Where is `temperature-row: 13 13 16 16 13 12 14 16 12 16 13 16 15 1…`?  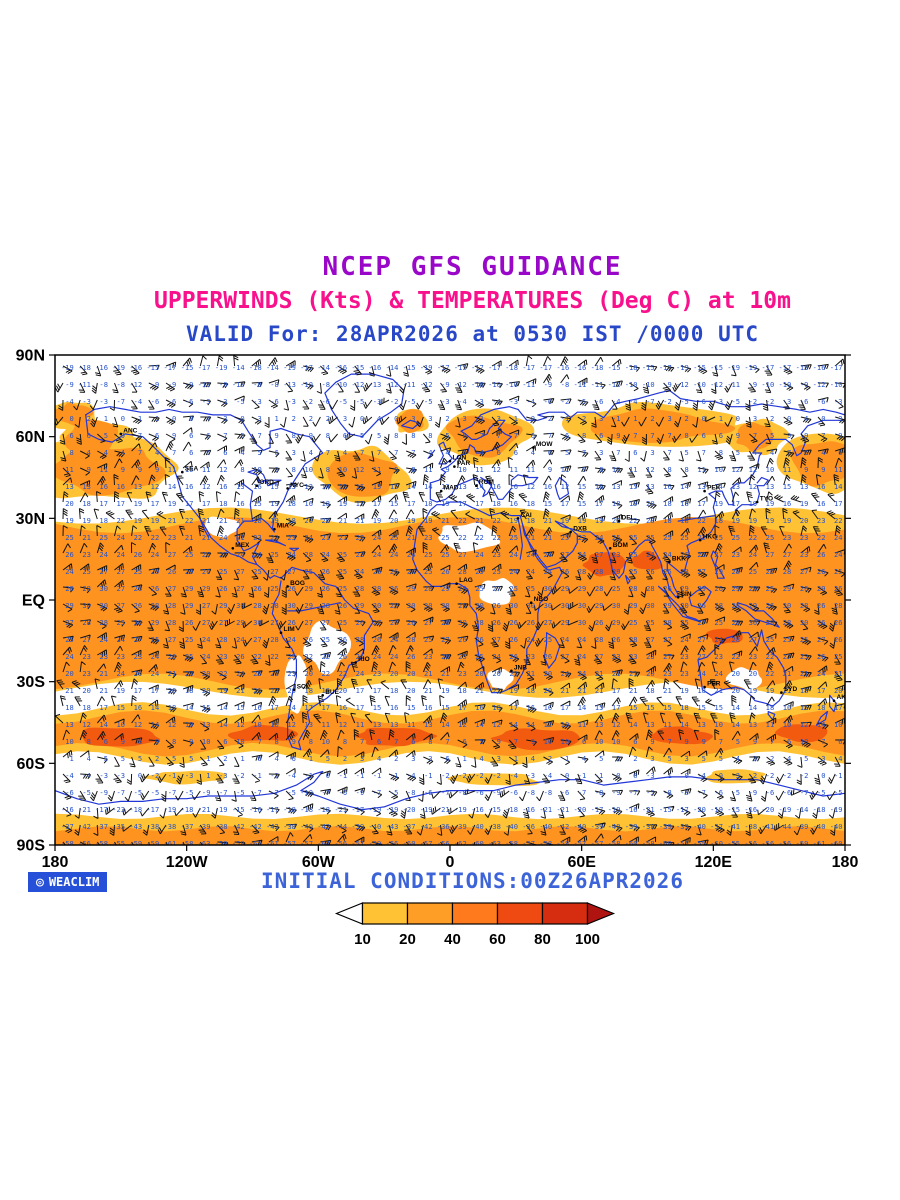
temperature-row: 13 13 16 16 13 12 14 16 12 16 13 16 15 1… is located at coordinates (454, 486).